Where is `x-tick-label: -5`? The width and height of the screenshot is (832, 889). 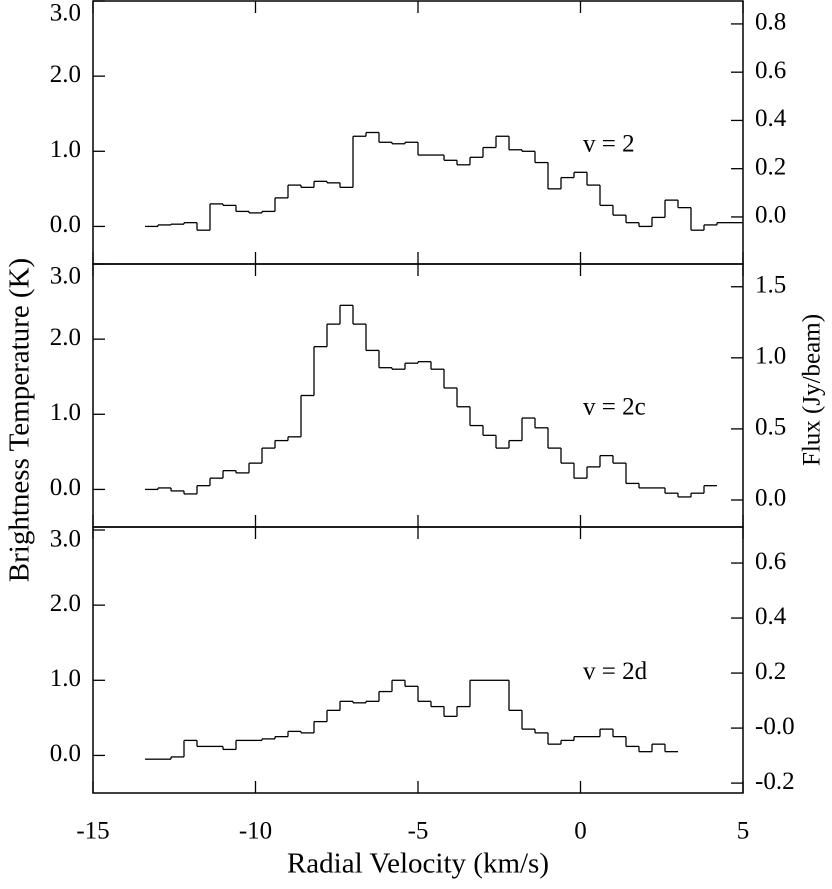 x-tick-label: -5 is located at coordinates (418, 831).